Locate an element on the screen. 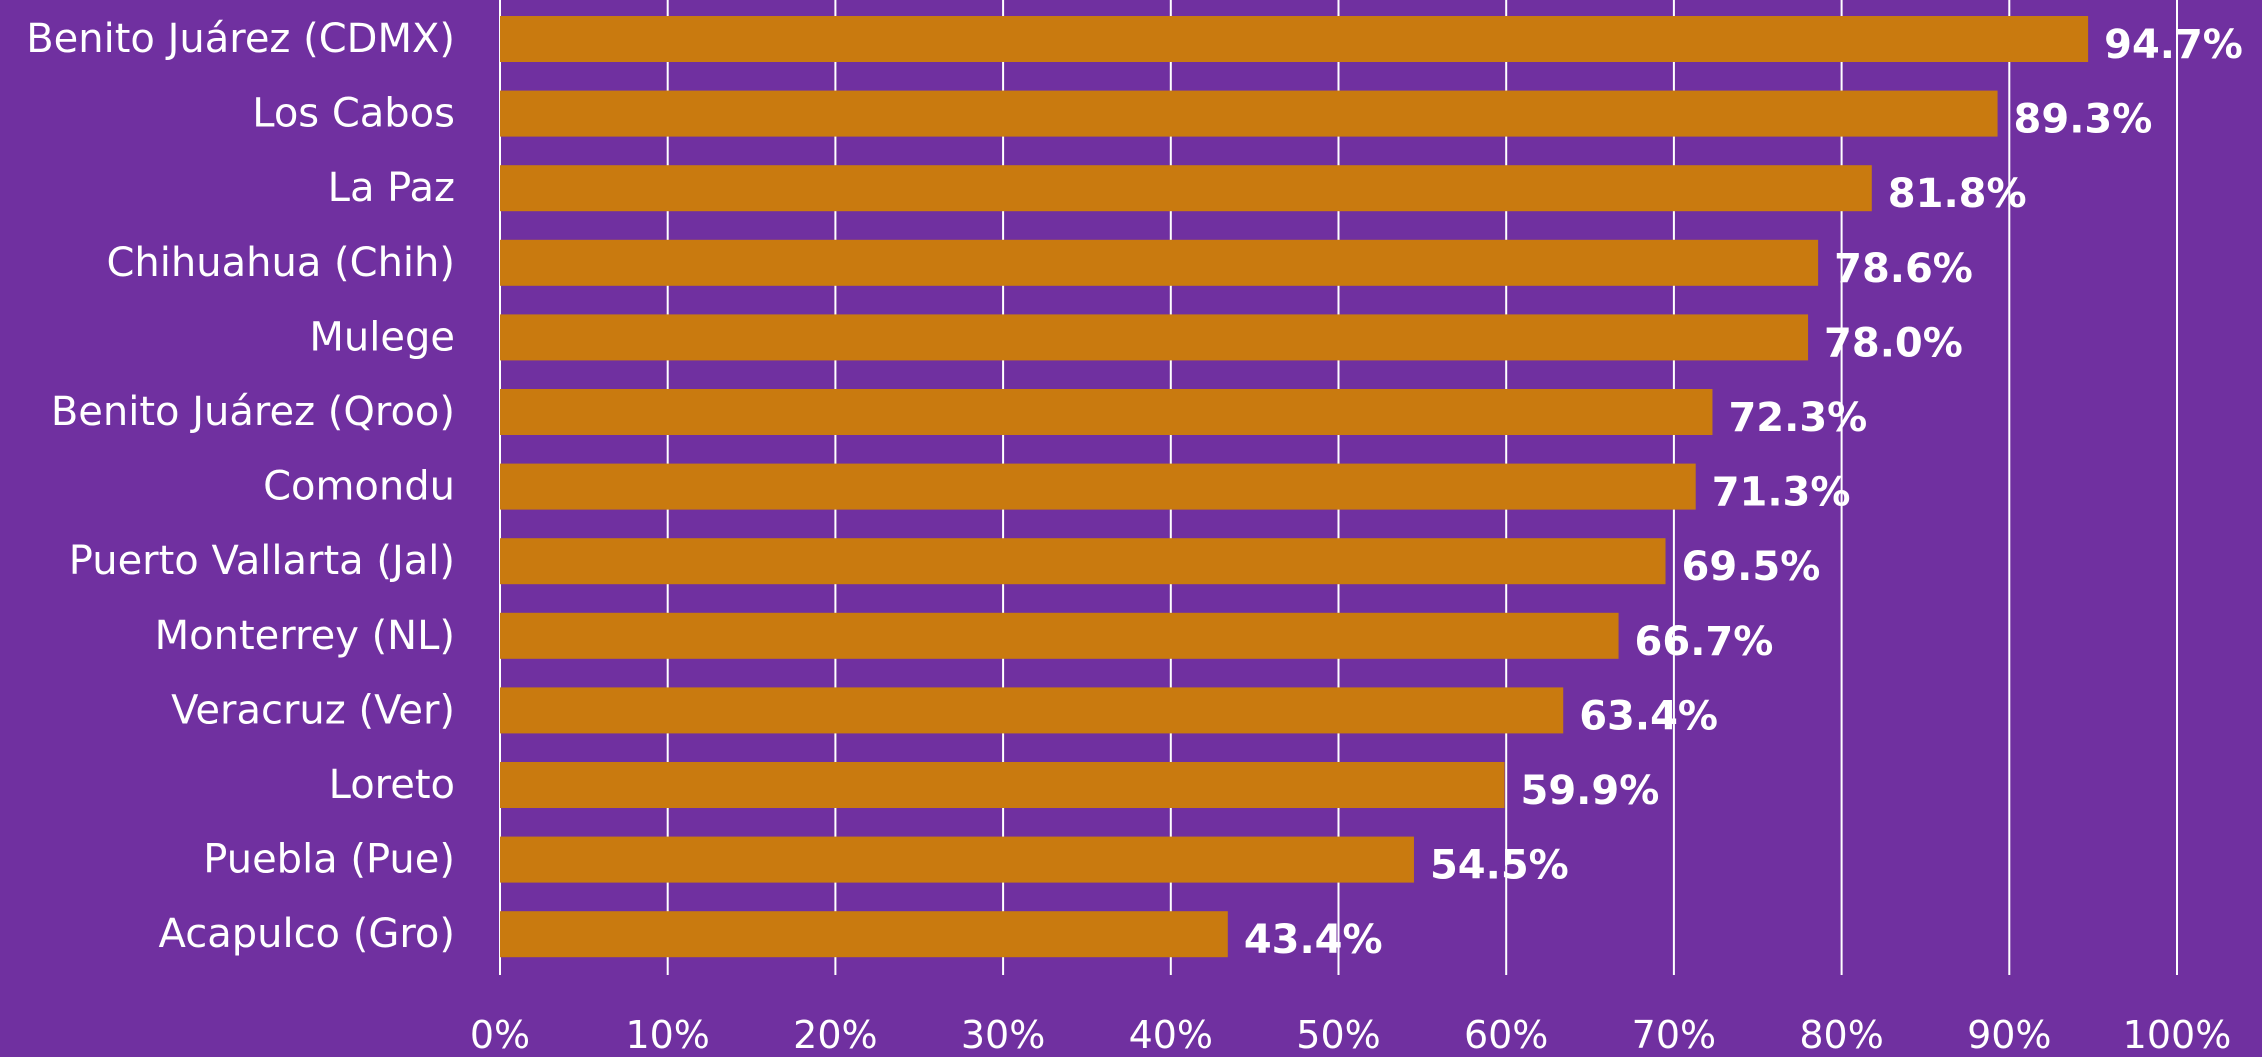 Image resolution: width=2262 pixels, height=1057 pixels. x-tick-label: 70% is located at coordinates (1674, 1035).